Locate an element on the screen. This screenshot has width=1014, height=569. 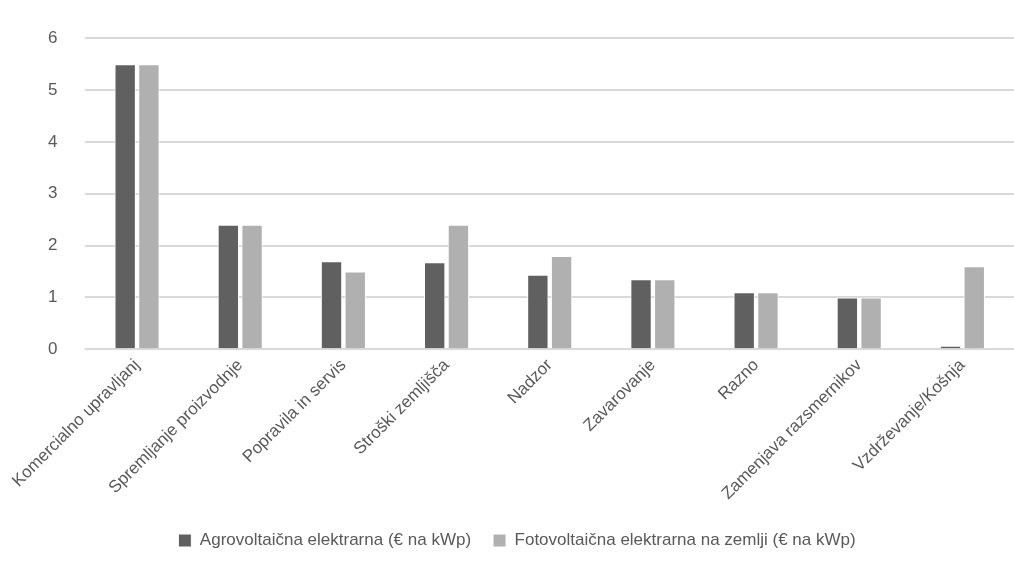
y-tick-label: 4 is located at coordinates (52, 141).